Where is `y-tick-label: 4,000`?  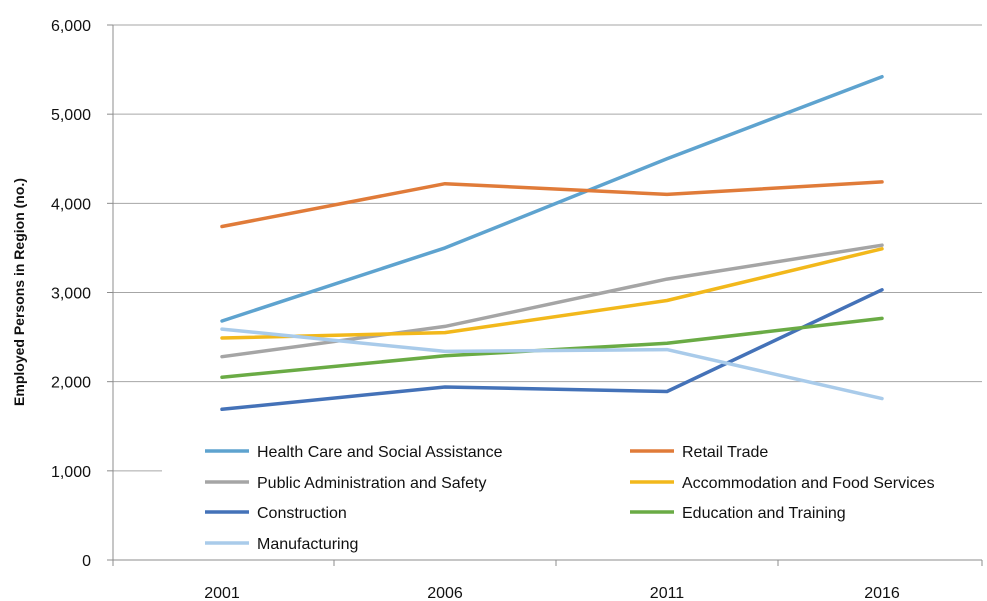
y-tick-label: 4,000 is located at coordinates (71, 204).